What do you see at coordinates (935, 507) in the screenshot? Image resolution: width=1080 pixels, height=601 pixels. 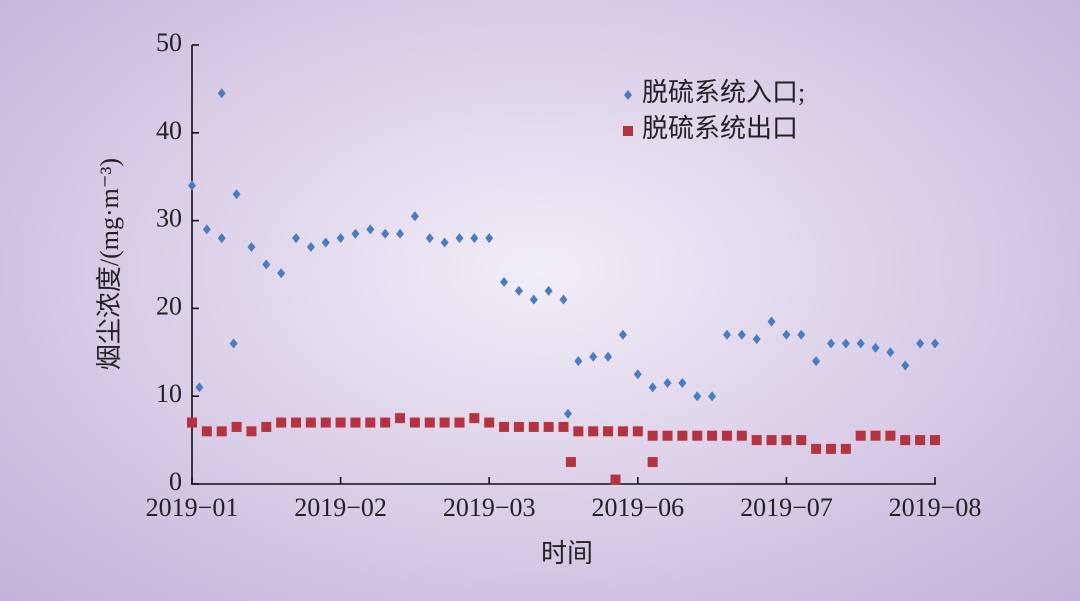 I see `x-tick-label: 2019−08` at bounding box center [935, 507].